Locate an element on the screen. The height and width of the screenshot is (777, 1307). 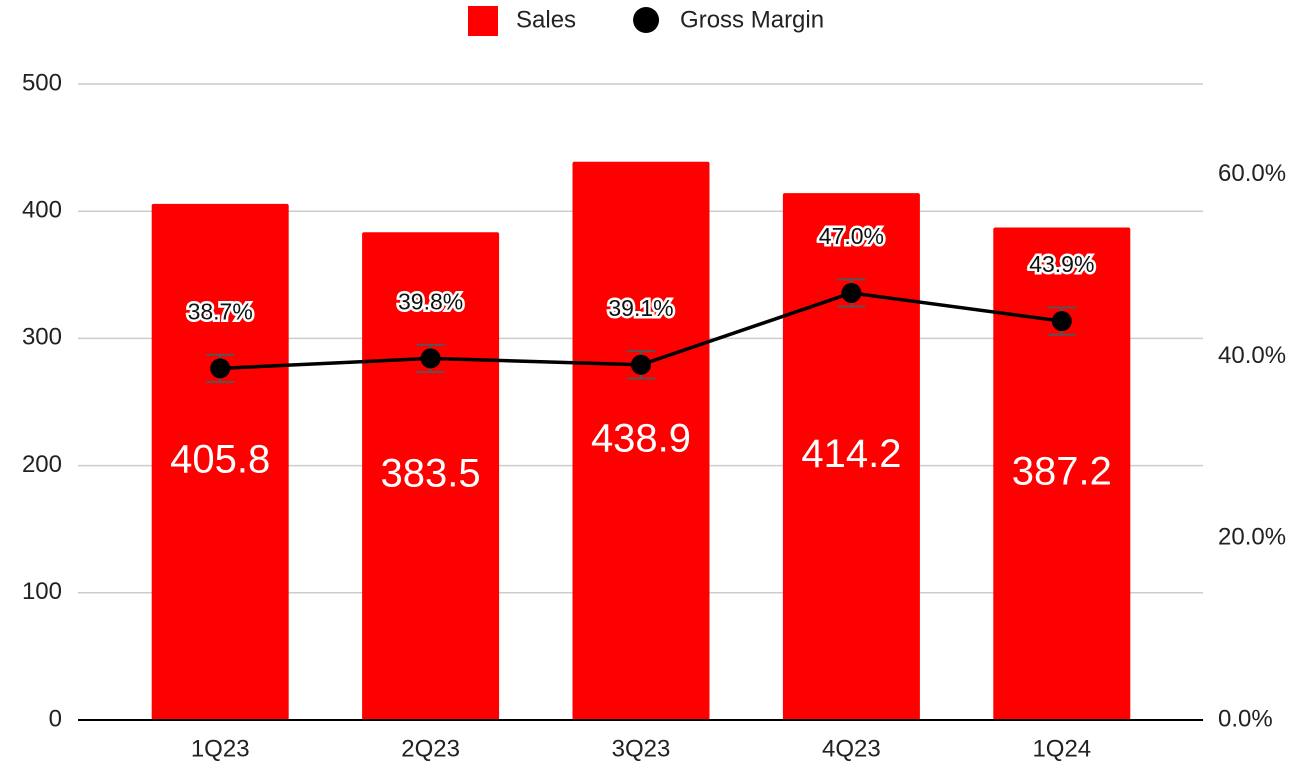
legend-label: Sales is located at coordinates (546, 19).